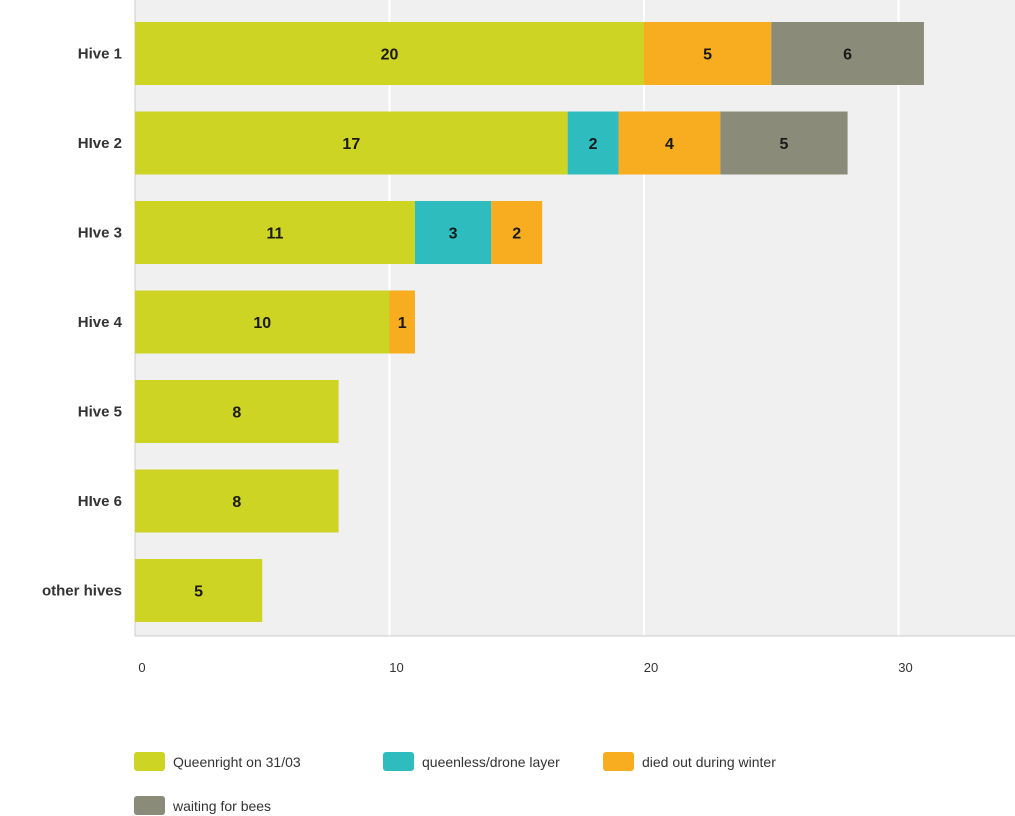 The image size is (1015, 816). What do you see at coordinates (82, 591) in the screenshot?
I see `category-label: other hives` at bounding box center [82, 591].